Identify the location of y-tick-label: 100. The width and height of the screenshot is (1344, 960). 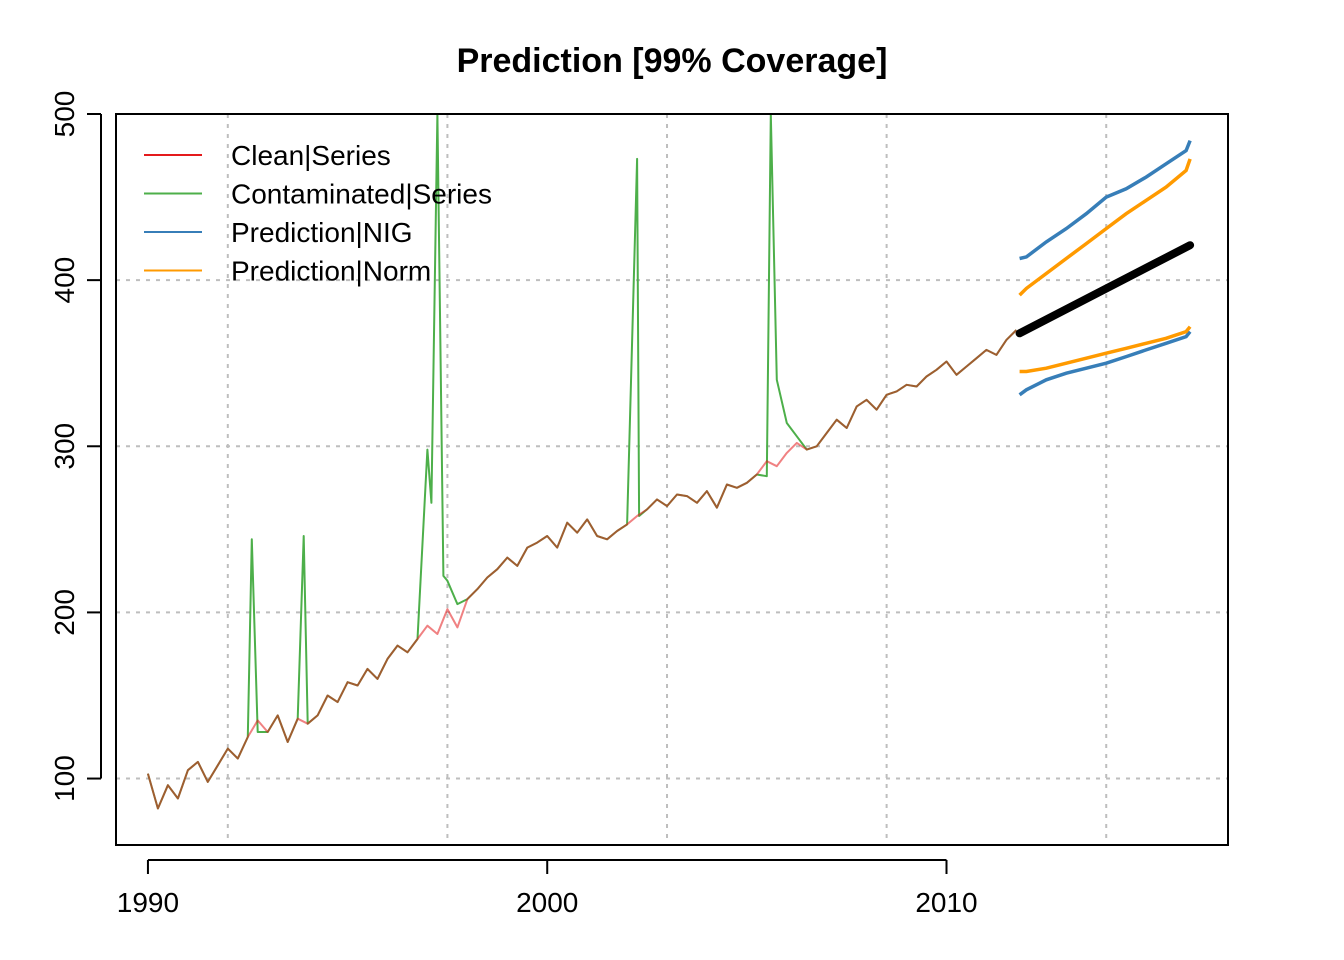
(64, 778).